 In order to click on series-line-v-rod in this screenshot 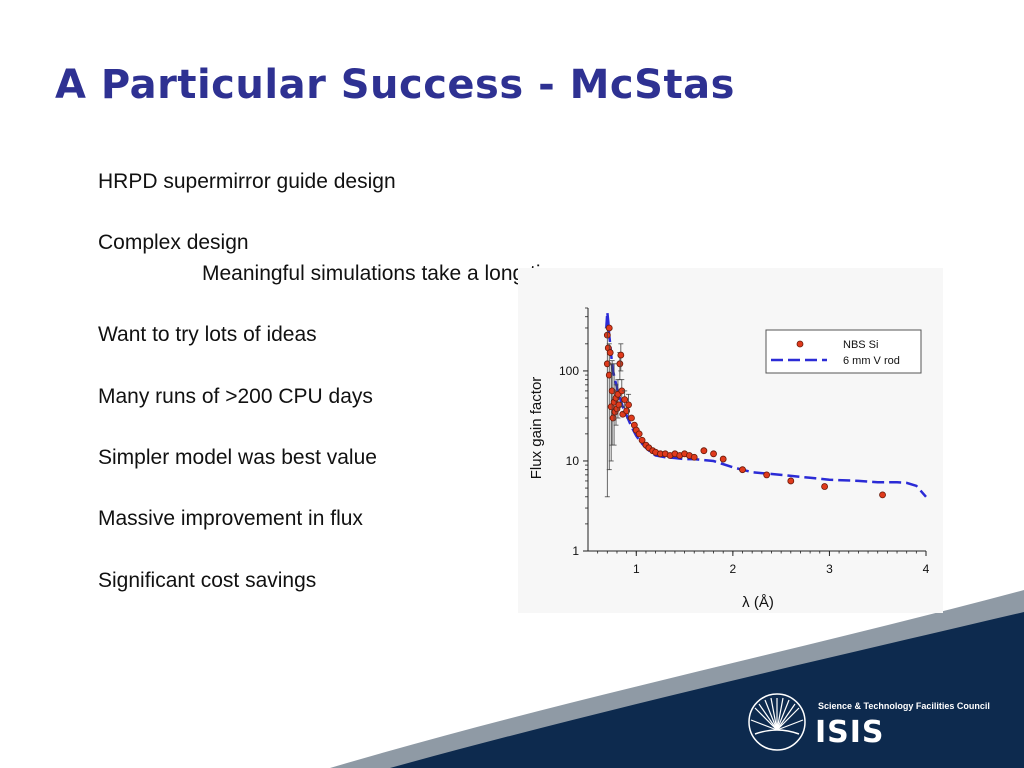, I will do `click(766, 404)`.